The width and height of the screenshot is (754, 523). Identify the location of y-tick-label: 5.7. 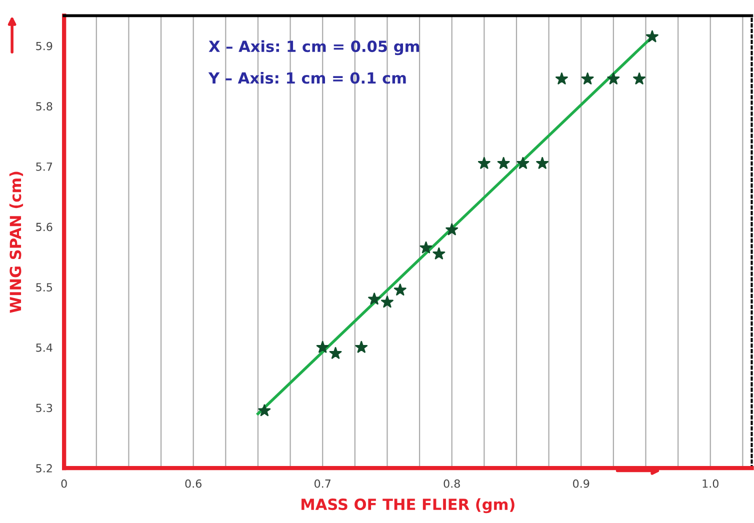
(44, 166).